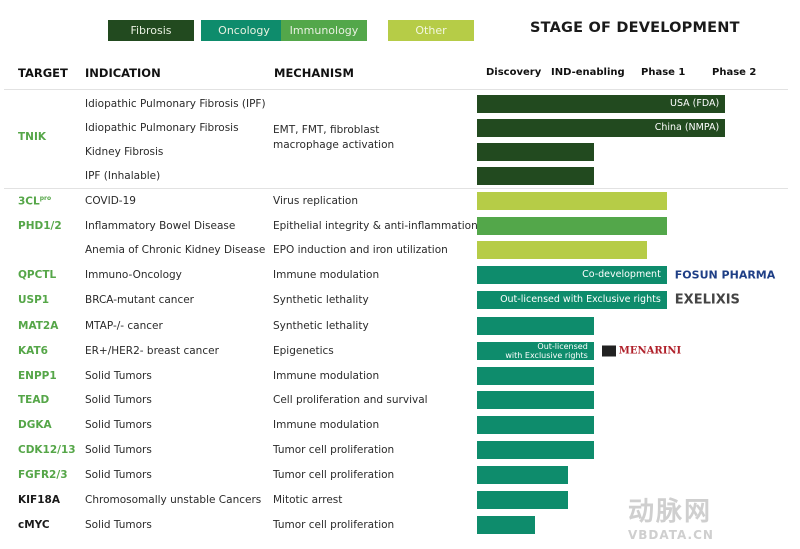 The height and width of the screenshot is (549, 800). What do you see at coordinates (725, 275) in the screenshot?
I see `partner-logo-fosun-pharma: FOSUN PHARMA` at bounding box center [725, 275].